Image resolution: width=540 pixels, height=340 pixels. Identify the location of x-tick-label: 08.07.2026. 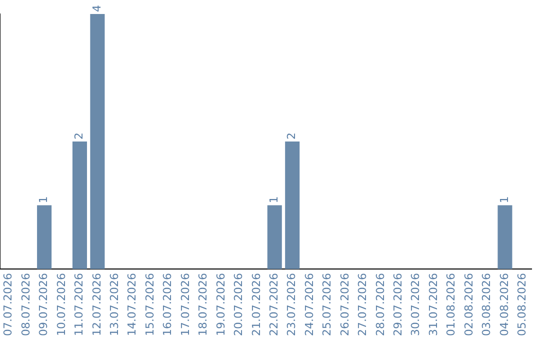
(25, 304).